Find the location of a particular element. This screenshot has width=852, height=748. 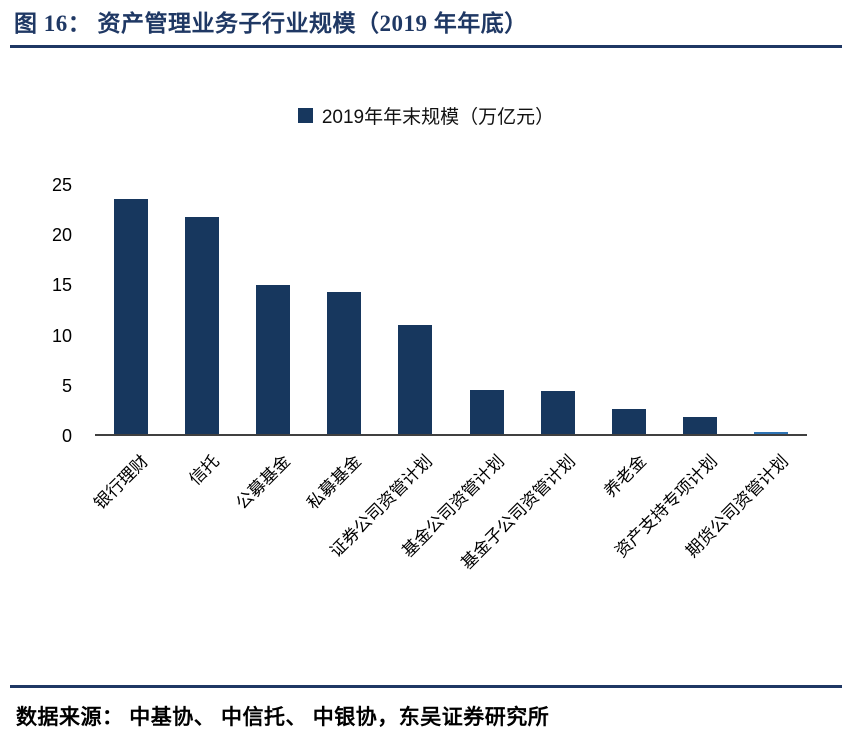

y-tick-label: 10 is located at coordinates (61, 335).